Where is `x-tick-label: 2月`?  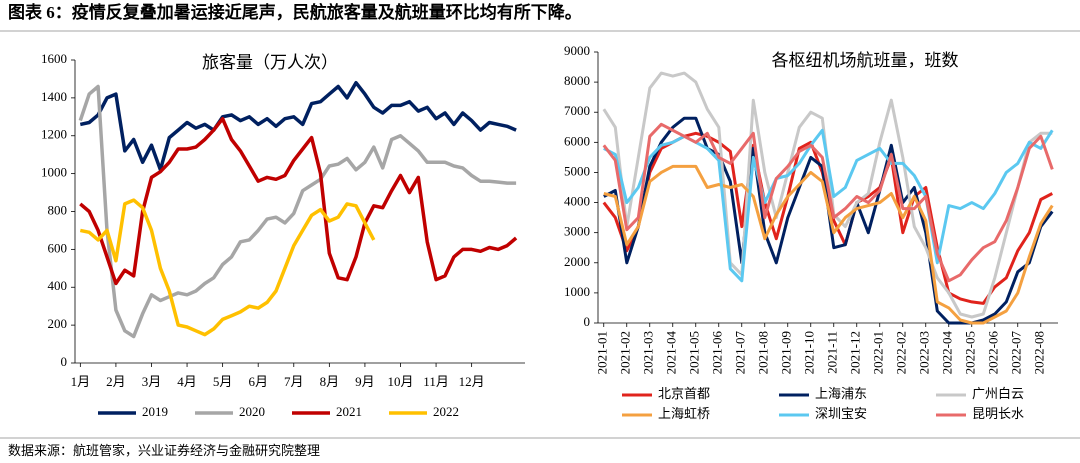 x-tick-label: 2月 is located at coordinates (116, 381).